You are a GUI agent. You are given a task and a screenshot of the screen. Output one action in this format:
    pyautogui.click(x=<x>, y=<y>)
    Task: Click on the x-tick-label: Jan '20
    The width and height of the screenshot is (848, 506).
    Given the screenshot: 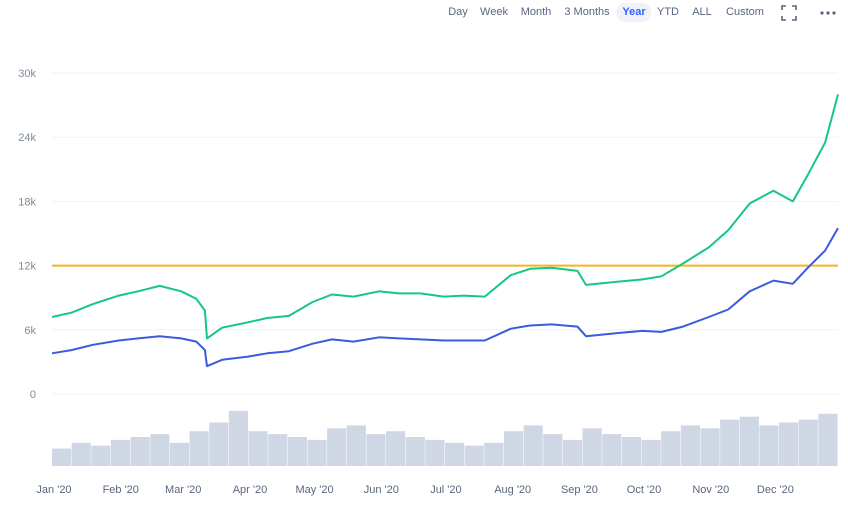 What is the action you would take?
    pyautogui.click(x=53, y=490)
    